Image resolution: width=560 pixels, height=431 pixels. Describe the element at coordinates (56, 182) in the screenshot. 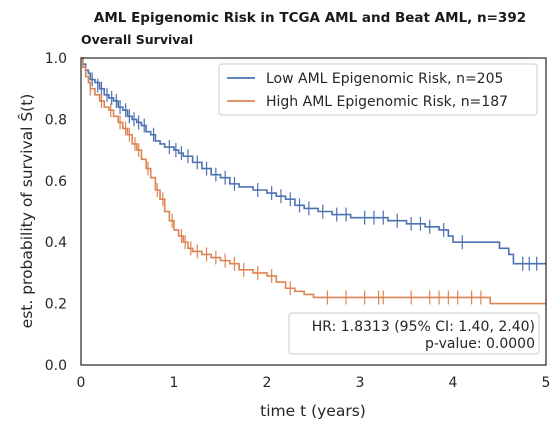

I see `y-tick-label: 0.6` at that location.